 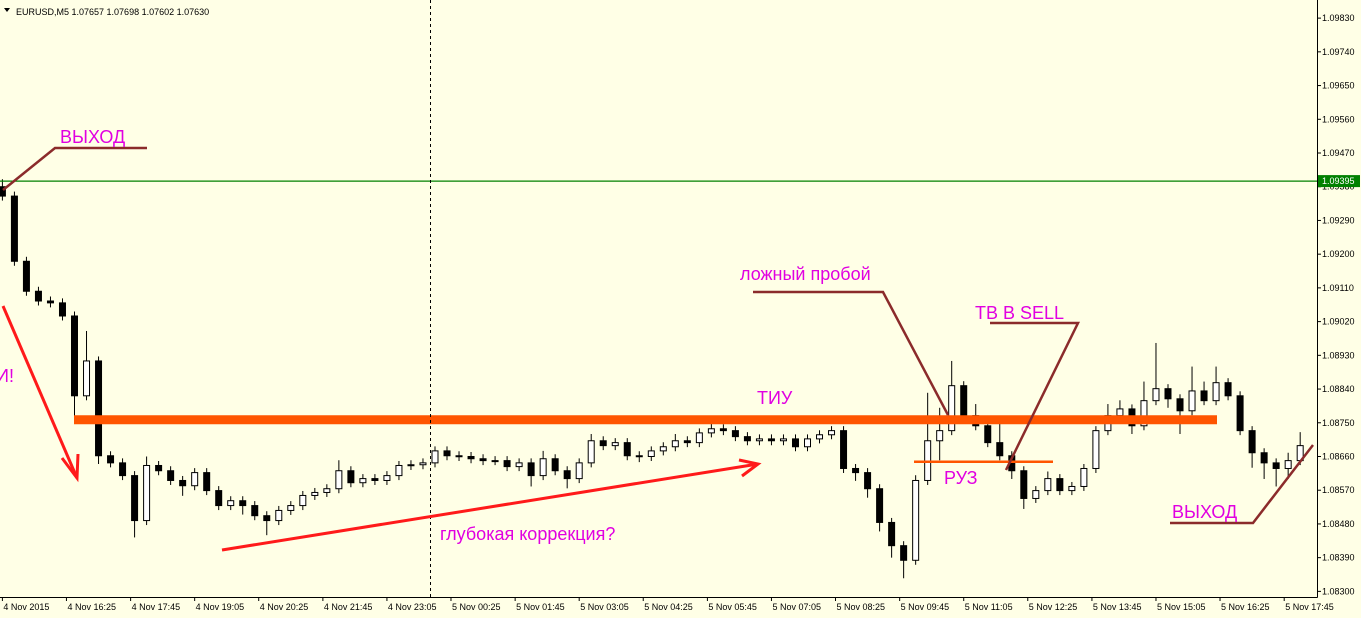 What do you see at coordinates (1338, 524) in the screenshot?
I see `y-tick-label: 1.08480` at bounding box center [1338, 524].